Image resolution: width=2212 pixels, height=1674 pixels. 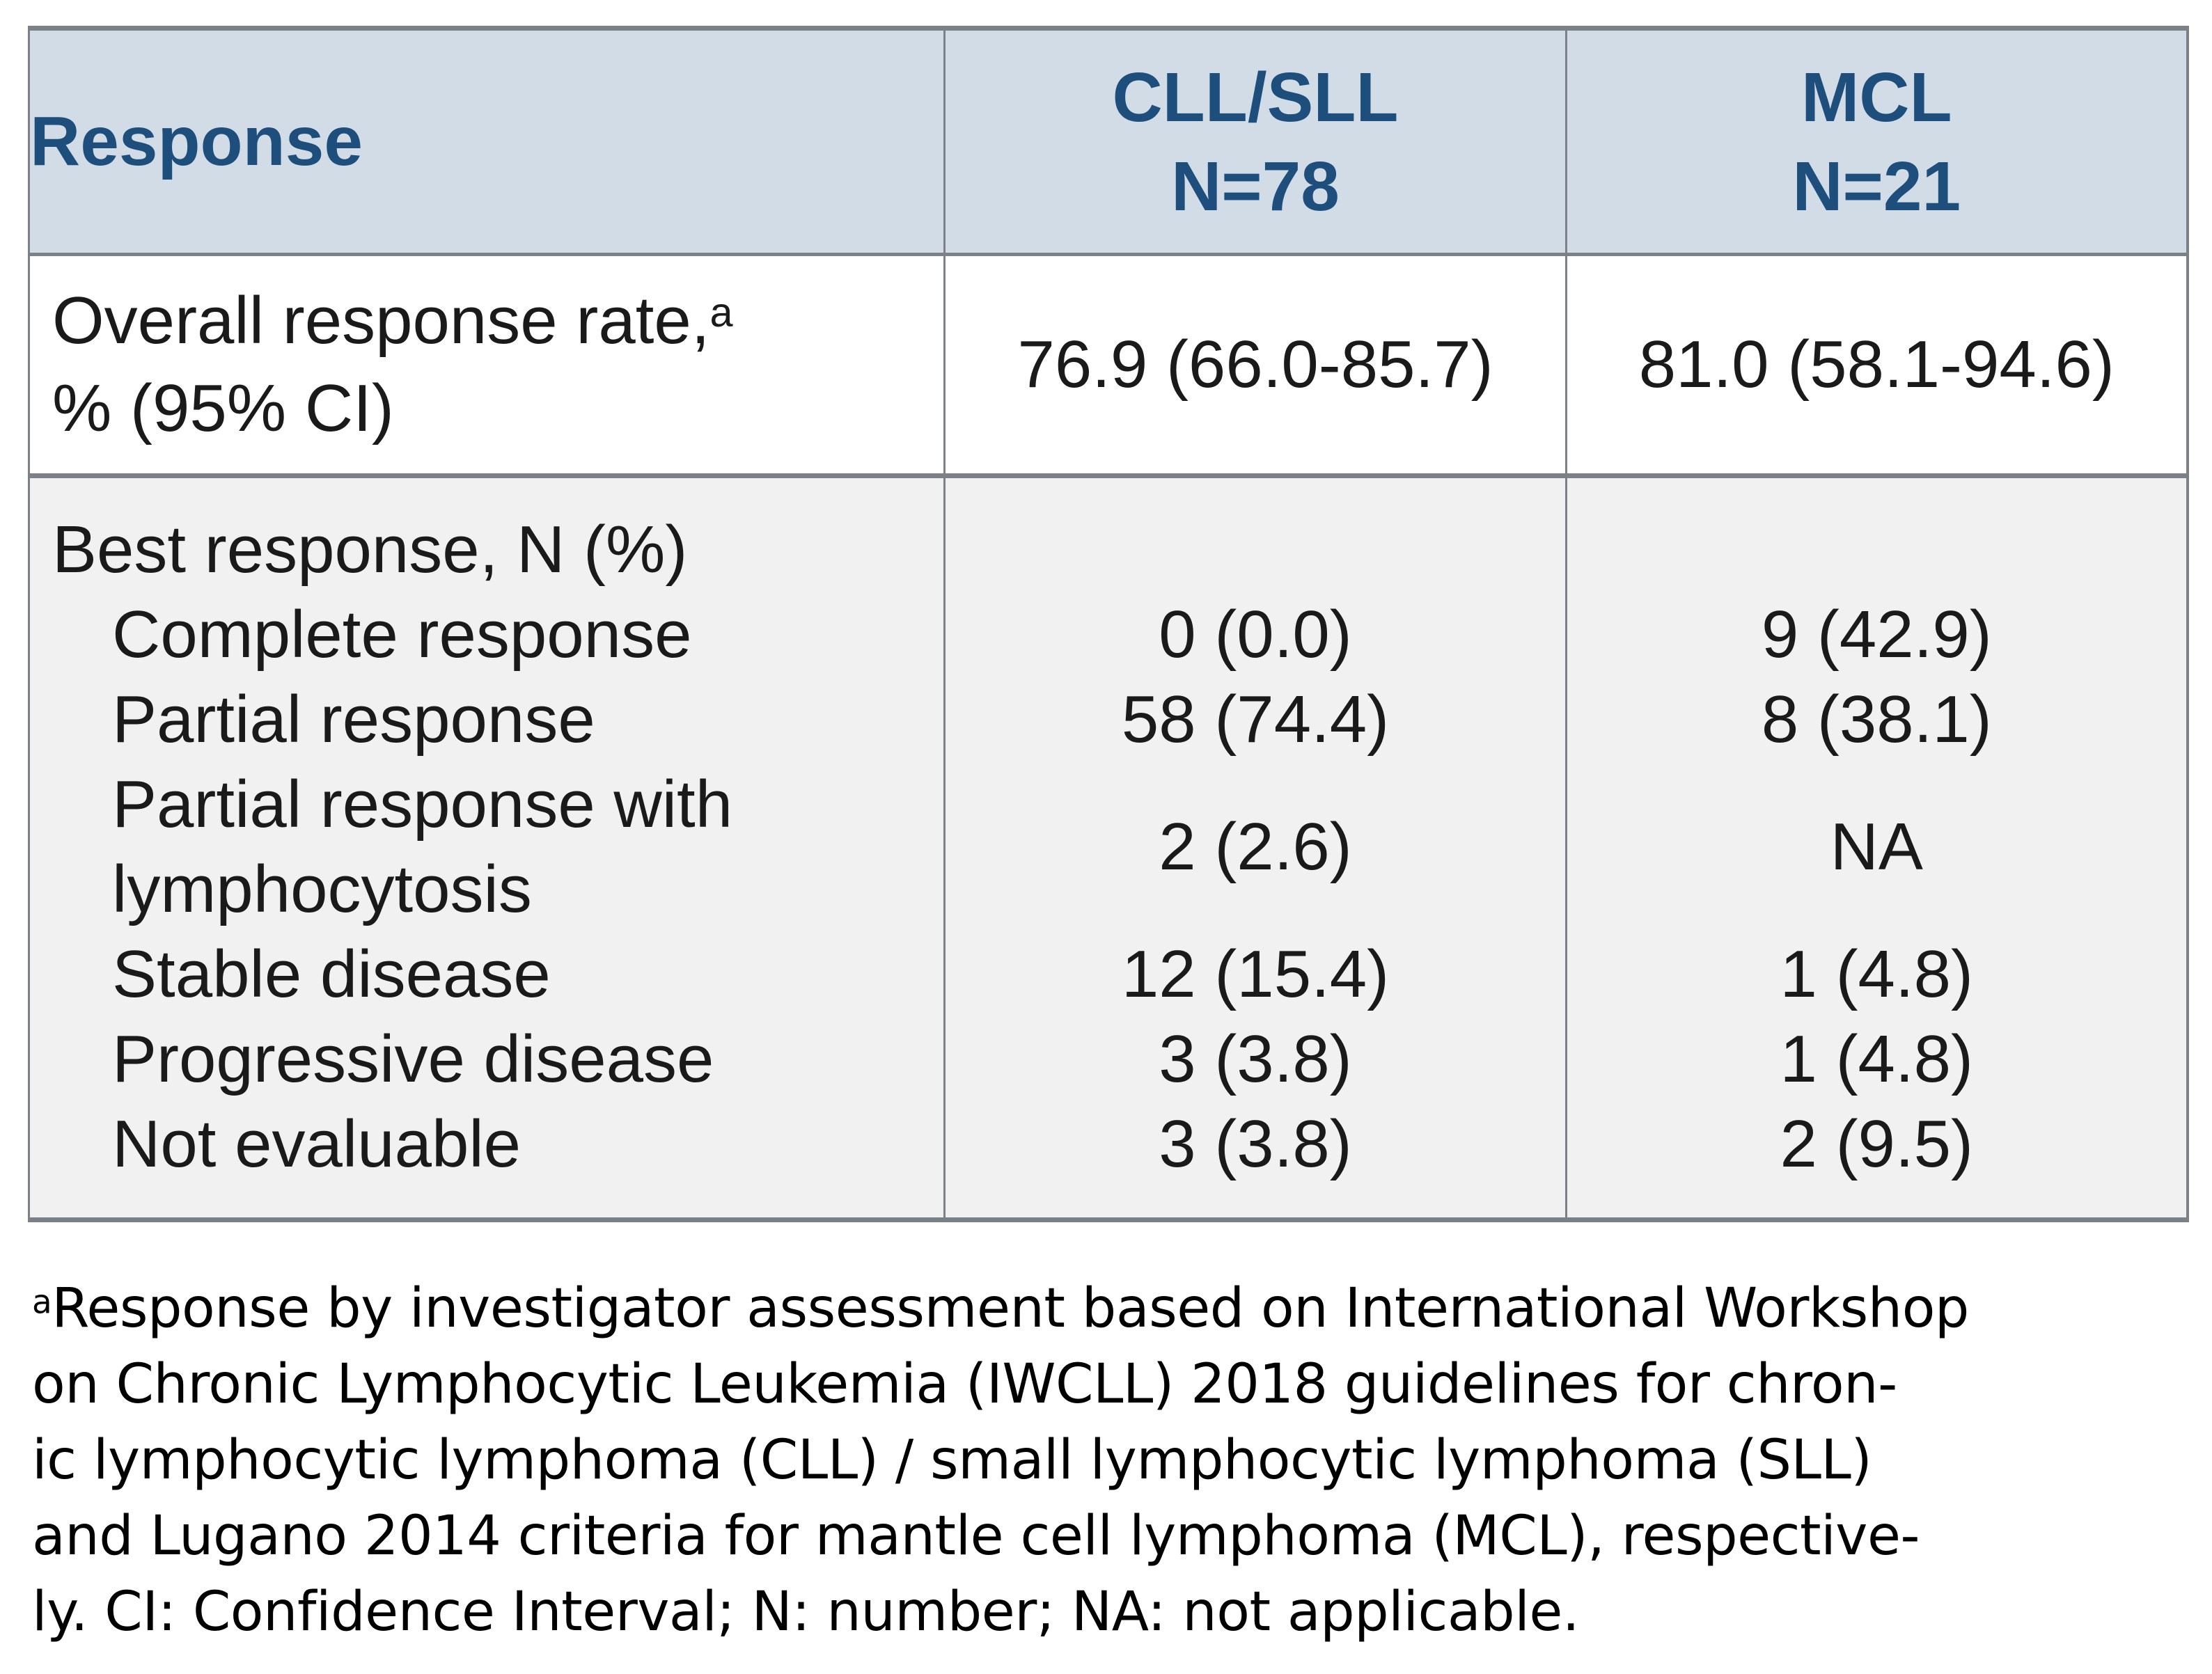 What do you see at coordinates (1255, 97) in the screenshot?
I see `header-cll-line1: CLL/SLL` at bounding box center [1255, 97].